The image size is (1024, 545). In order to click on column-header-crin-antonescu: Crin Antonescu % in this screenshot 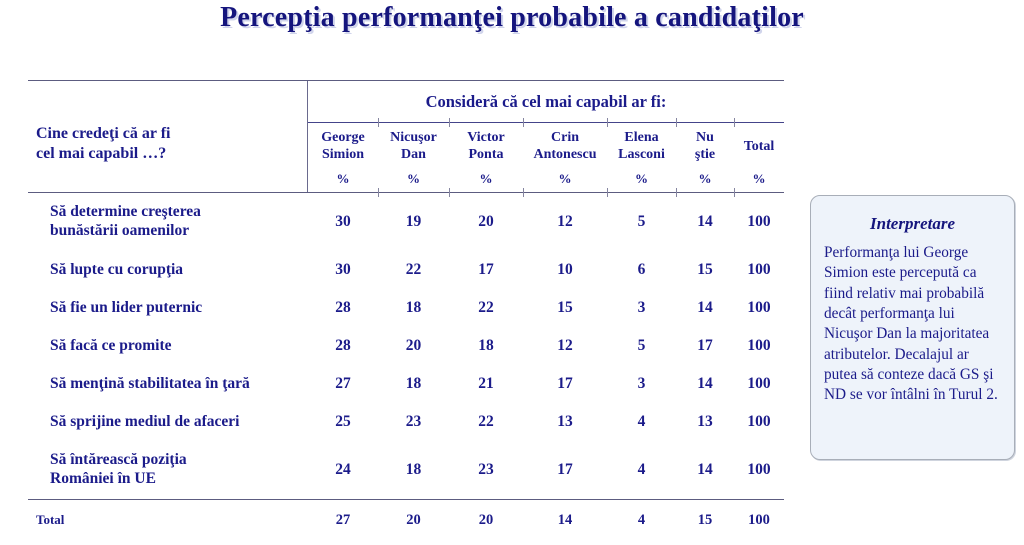, I will do `click(564, 157)`.